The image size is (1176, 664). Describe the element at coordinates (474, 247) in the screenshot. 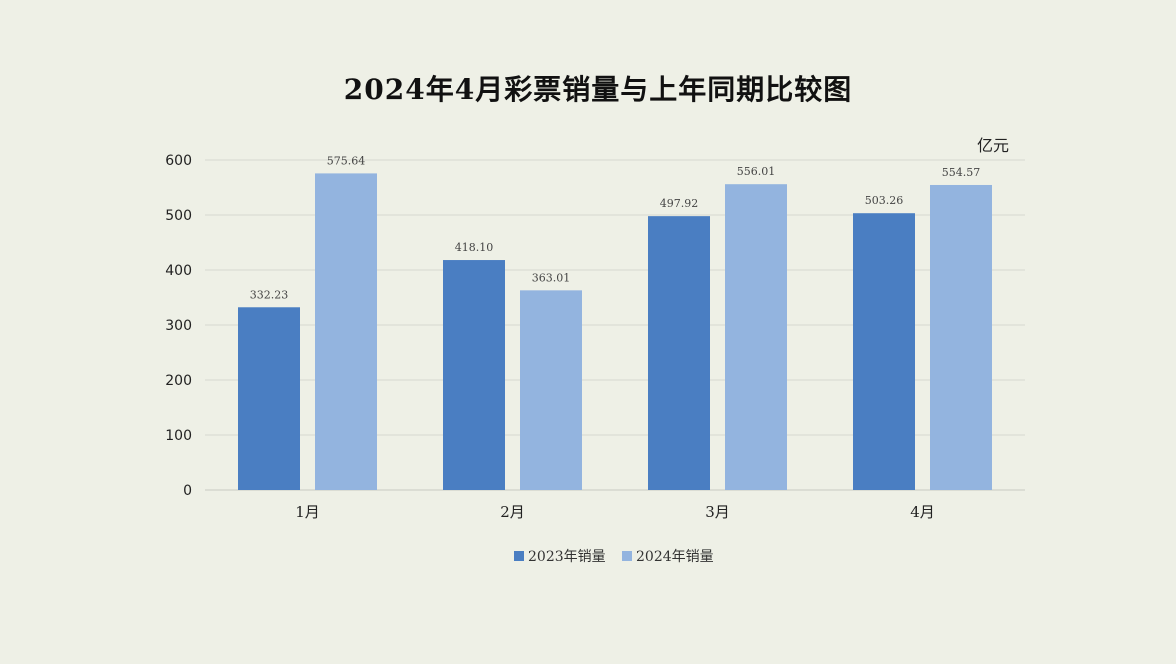

I see `data-label: 418.10` at that location.